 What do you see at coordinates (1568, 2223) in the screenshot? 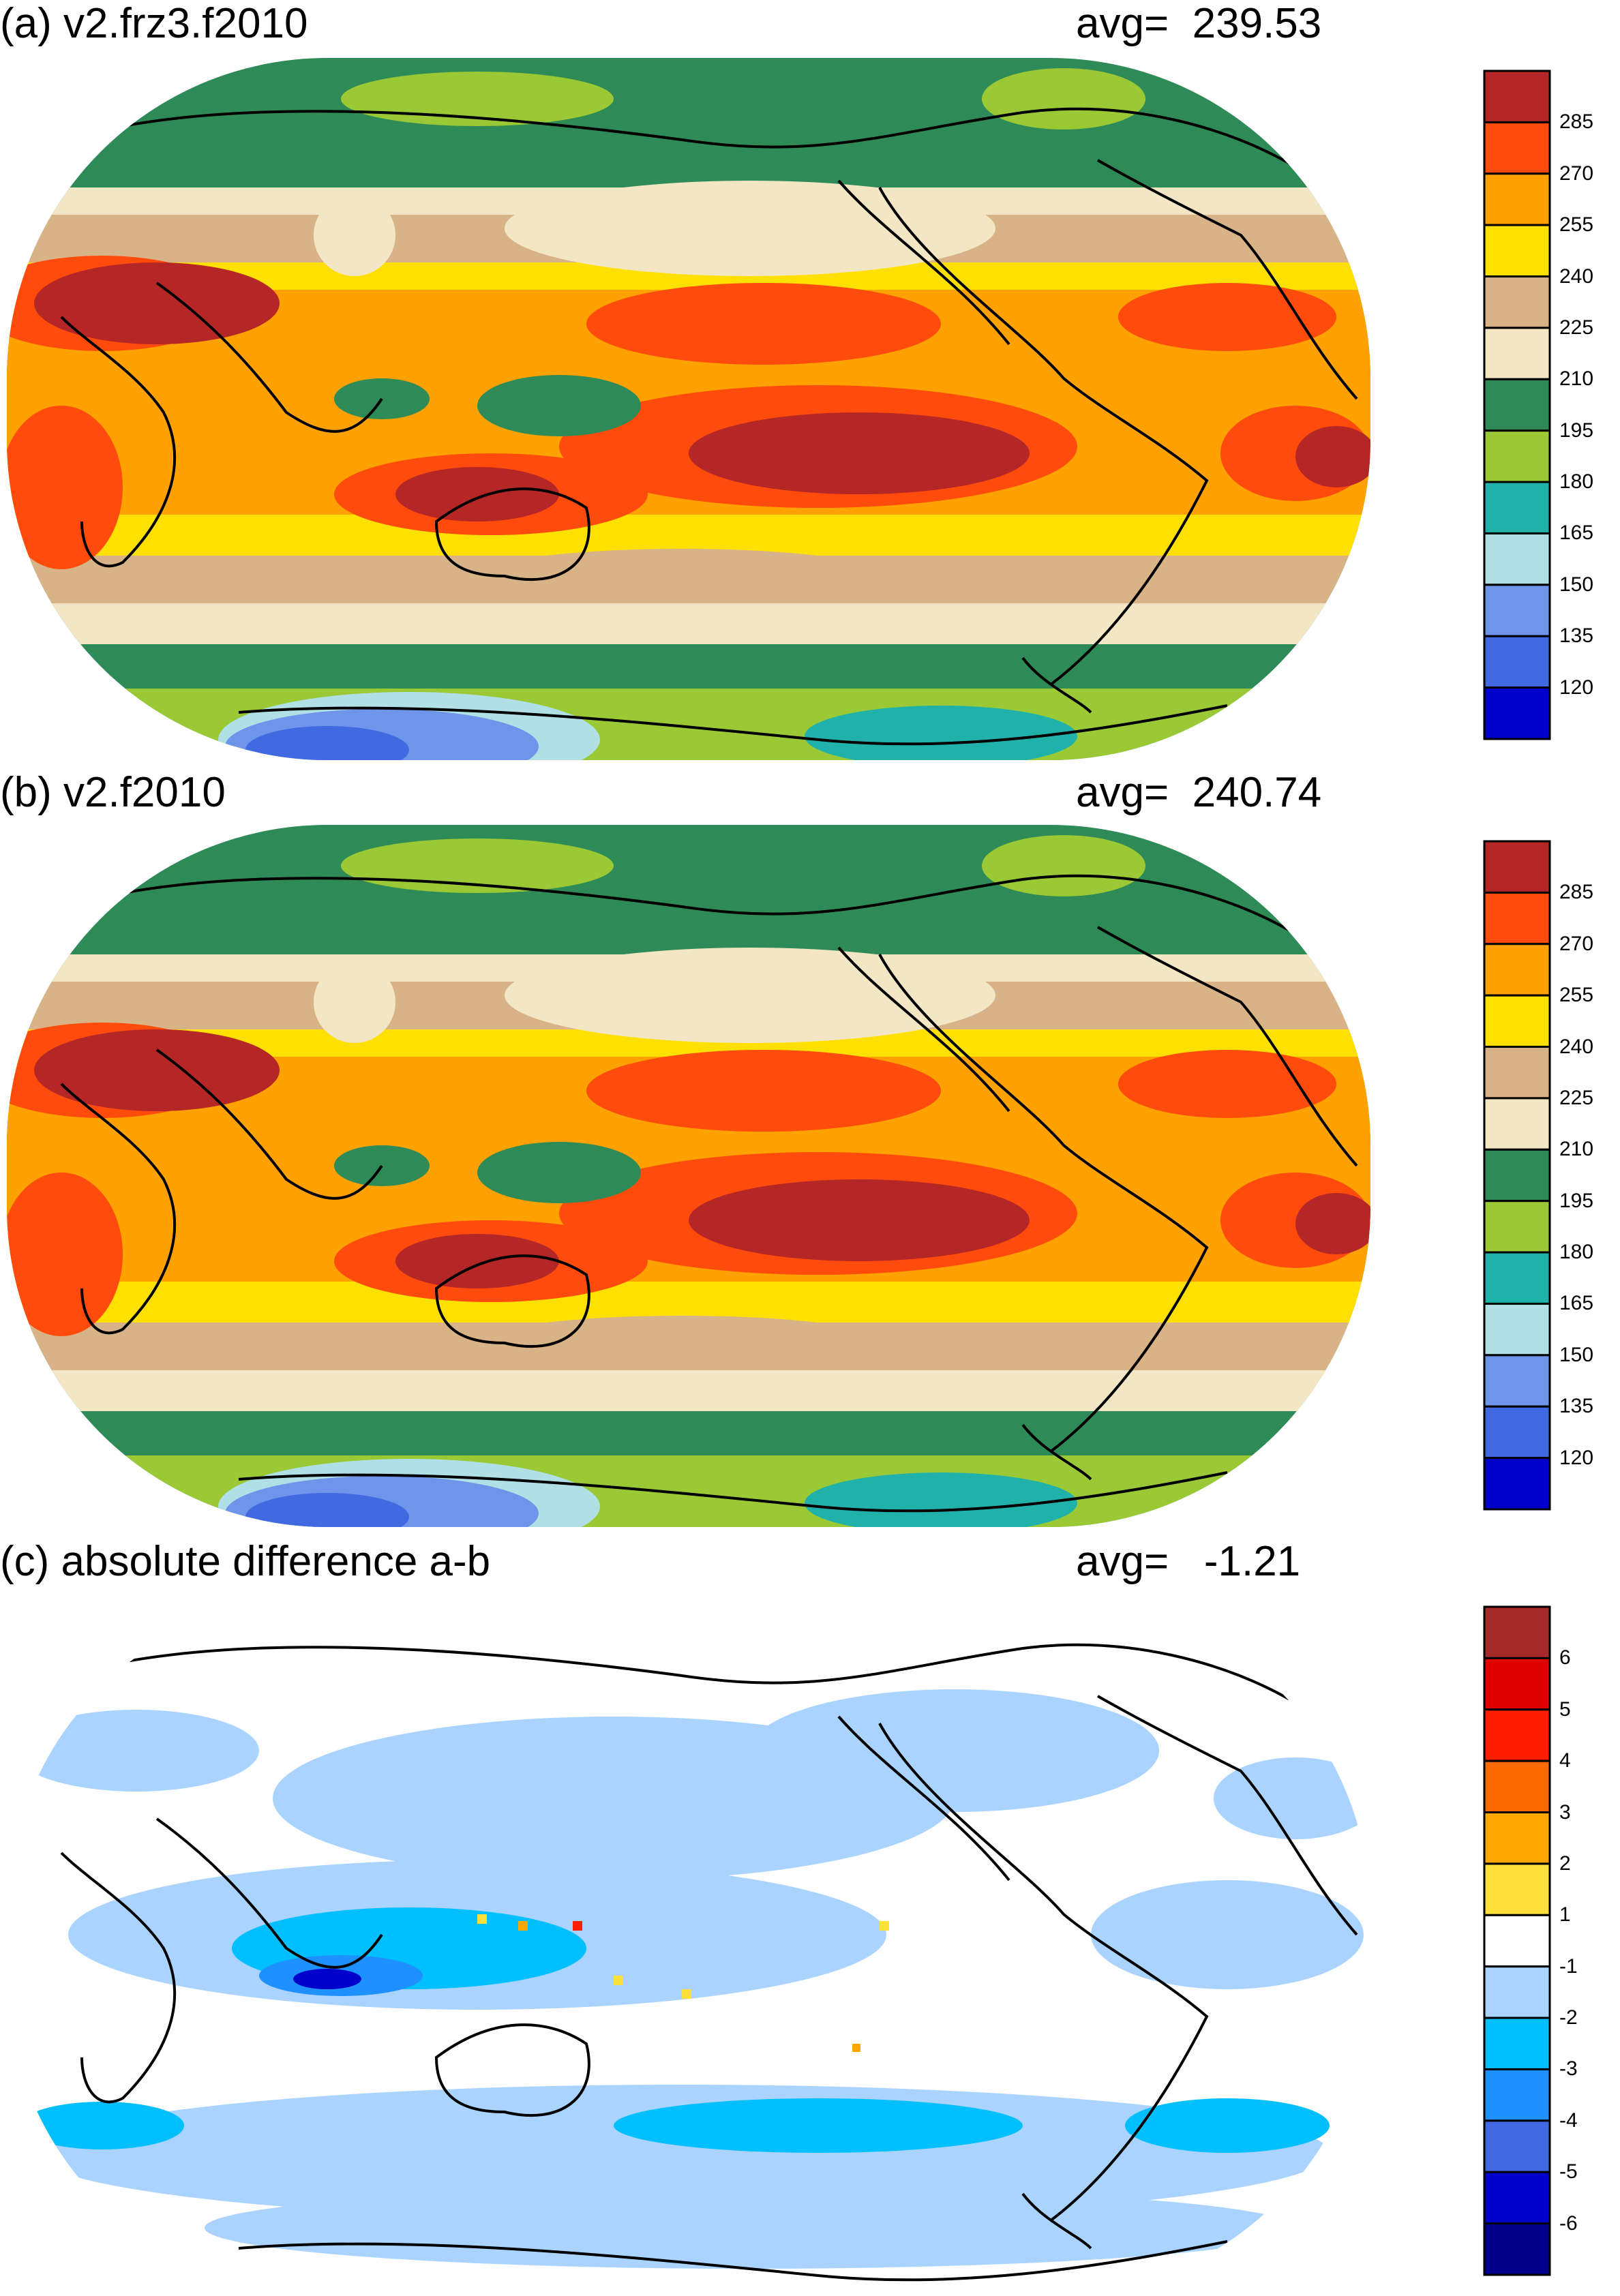
I see `colorbar-label: -6` at bounding box center [1568, 2223].